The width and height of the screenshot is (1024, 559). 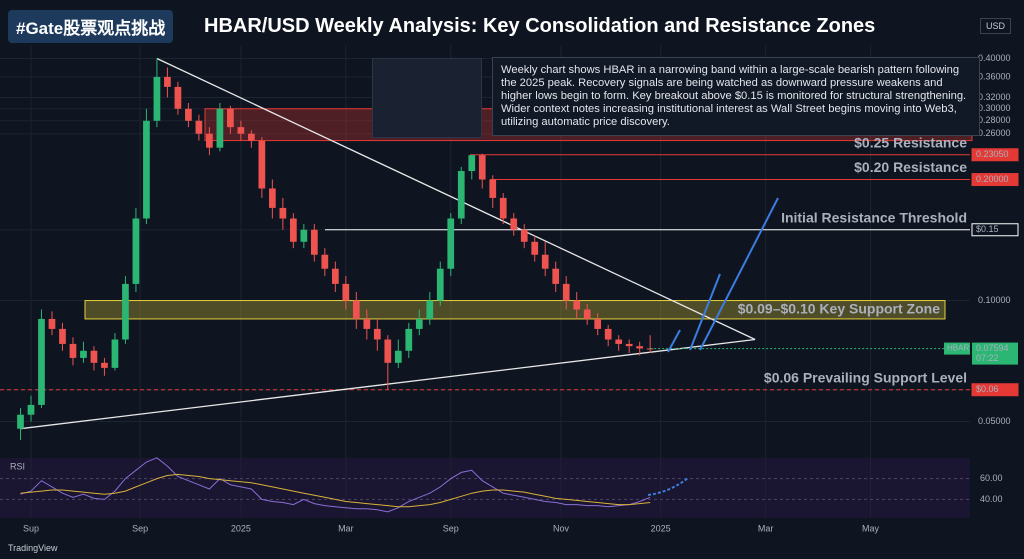 I want to click on price-tag-box, so click(x=995, y=353).